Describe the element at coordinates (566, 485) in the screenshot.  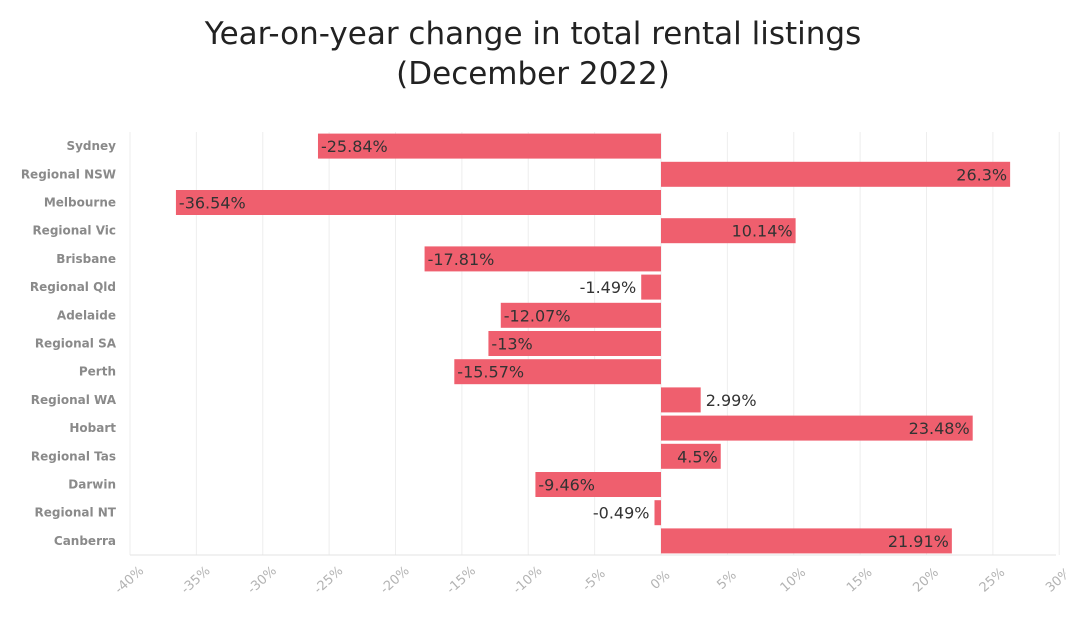
I see `data-label: -9.46%` at that location.